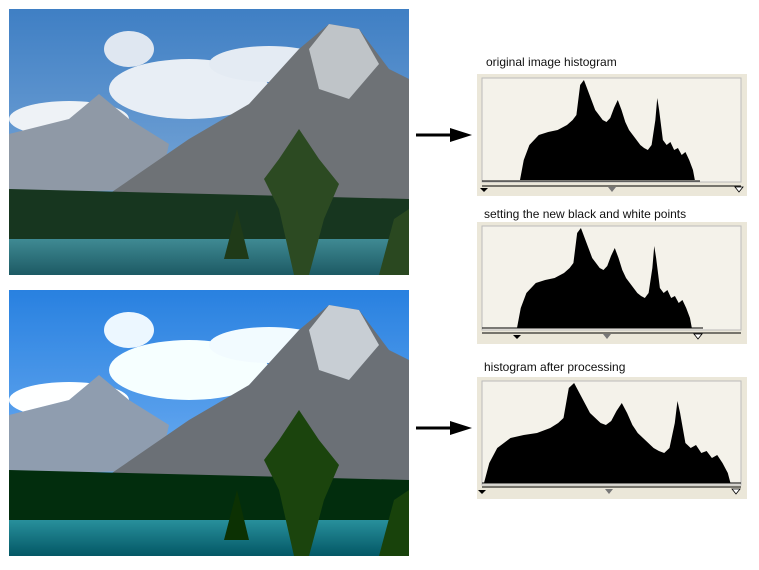  I want to click on panel-label: setting the new black and white points, so click(585, 214).